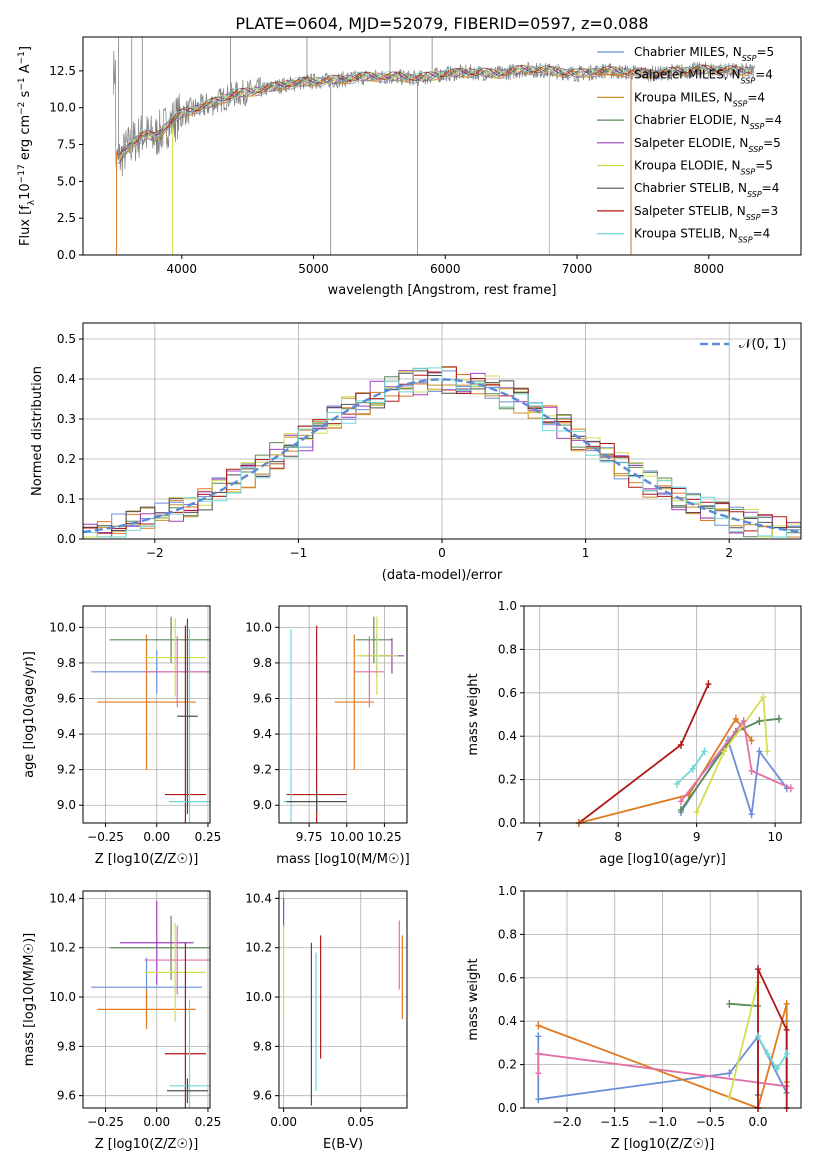 This screenshot has height=1170, width=819. I want to click on x-tick-label: 1, so click(586, 553).